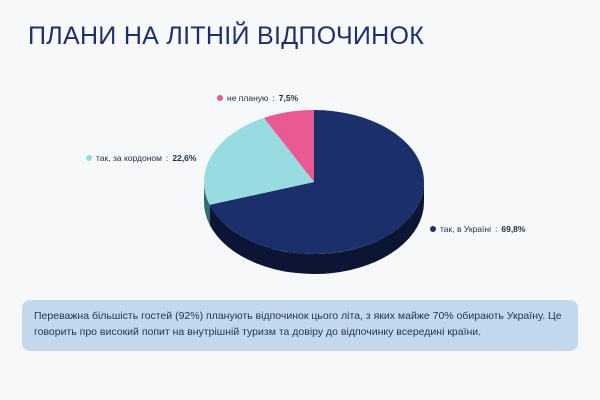 The width and height of the screenshot is (600, 400). What do you see at coordinates (465, 229) in the screenshot?
I see `legend-label-ukraine: так, в Україні` at bounding box center [465, 229].